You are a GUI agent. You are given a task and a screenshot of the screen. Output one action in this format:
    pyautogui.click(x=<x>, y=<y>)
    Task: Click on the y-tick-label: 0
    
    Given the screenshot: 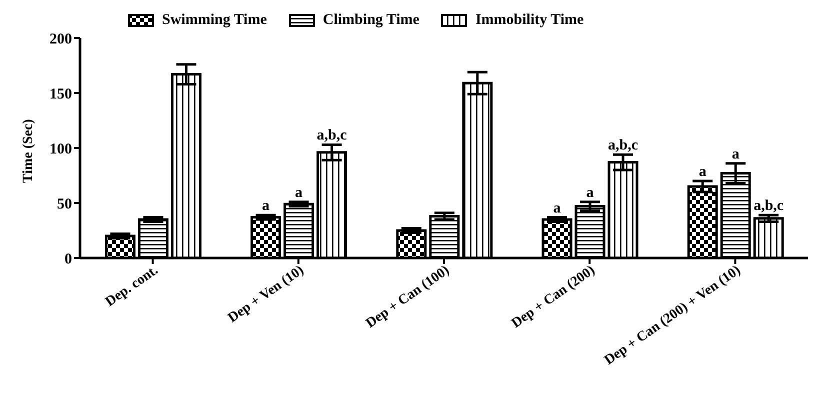 What is the action you would take?
    pyautogui.click(x=68, y=259)
    